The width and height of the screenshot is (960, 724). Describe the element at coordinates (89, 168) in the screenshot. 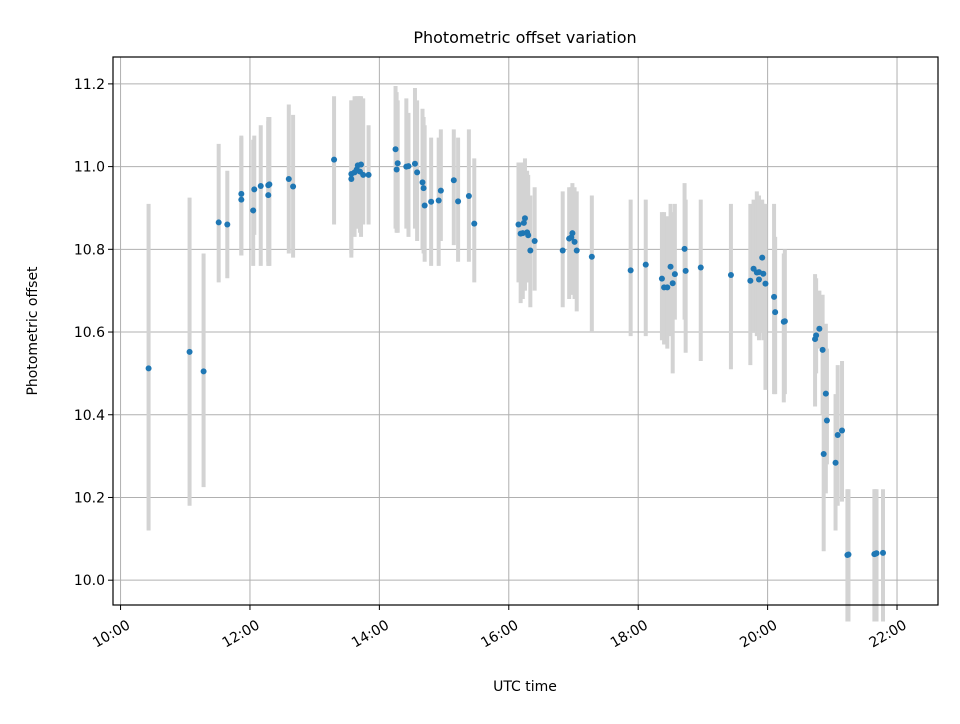

I see `y-tick-label: 11.0` at that location.